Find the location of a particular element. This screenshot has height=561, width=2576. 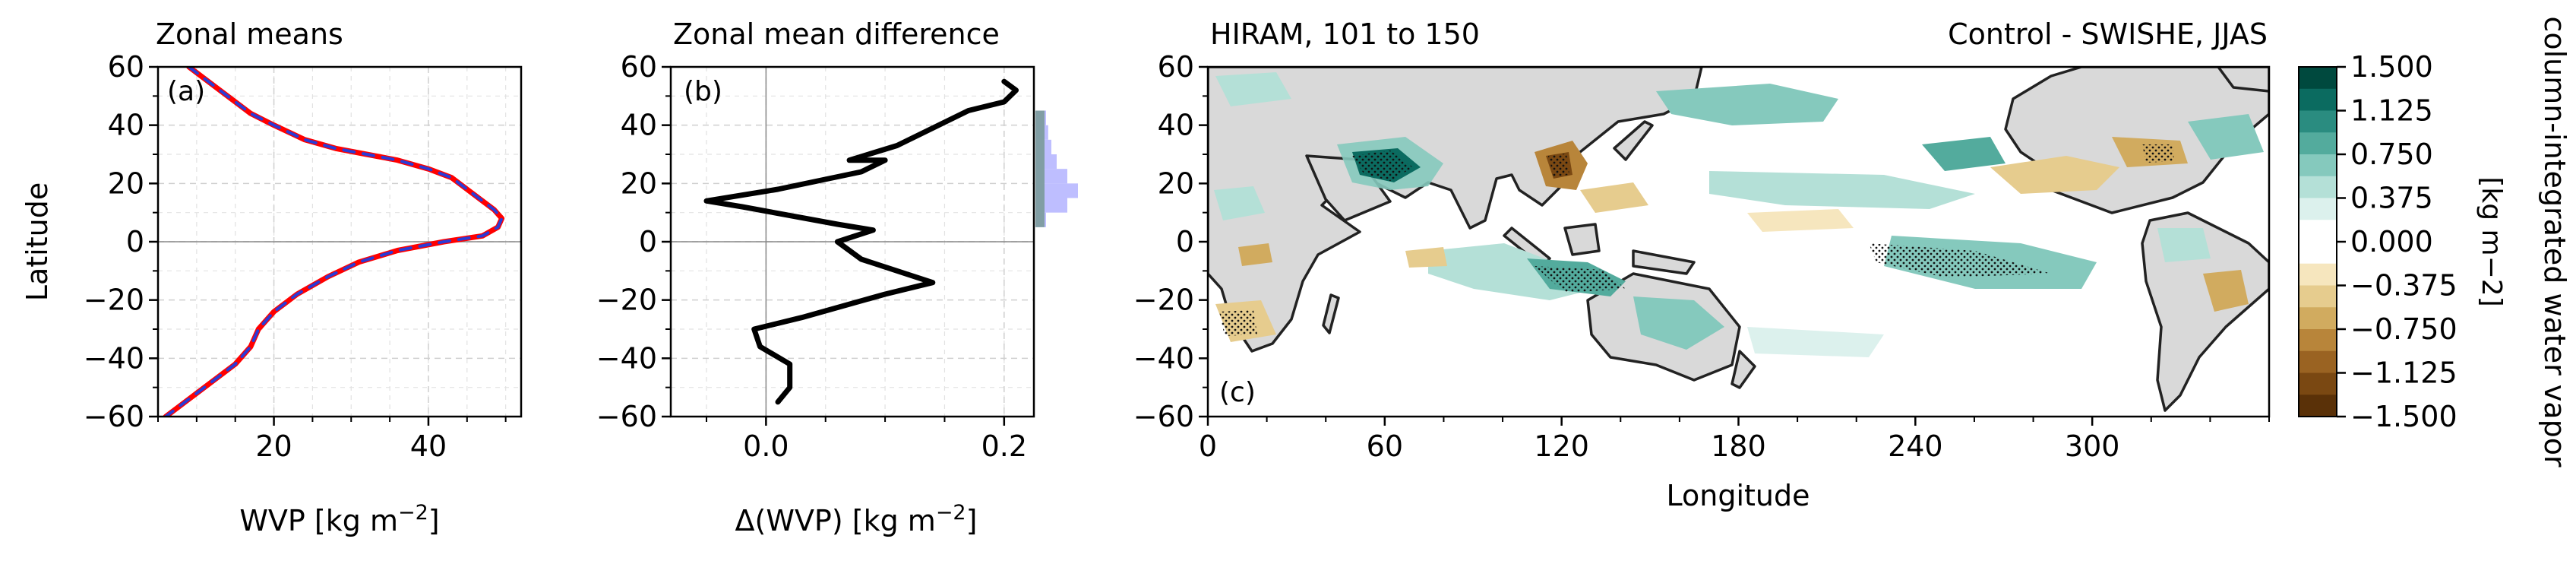

panel-a-ylabel: Latitude is located at coordinates (37, 241).